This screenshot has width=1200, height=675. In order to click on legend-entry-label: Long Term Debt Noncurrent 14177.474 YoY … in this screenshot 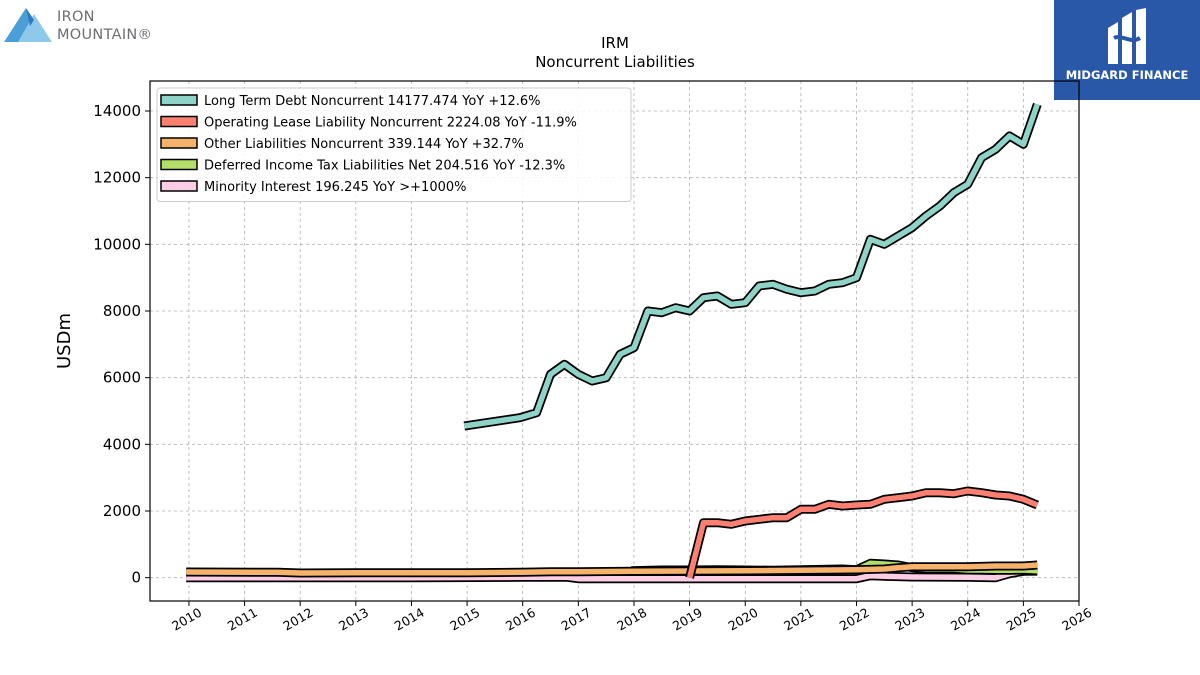, I will do `click(372, 101)`.